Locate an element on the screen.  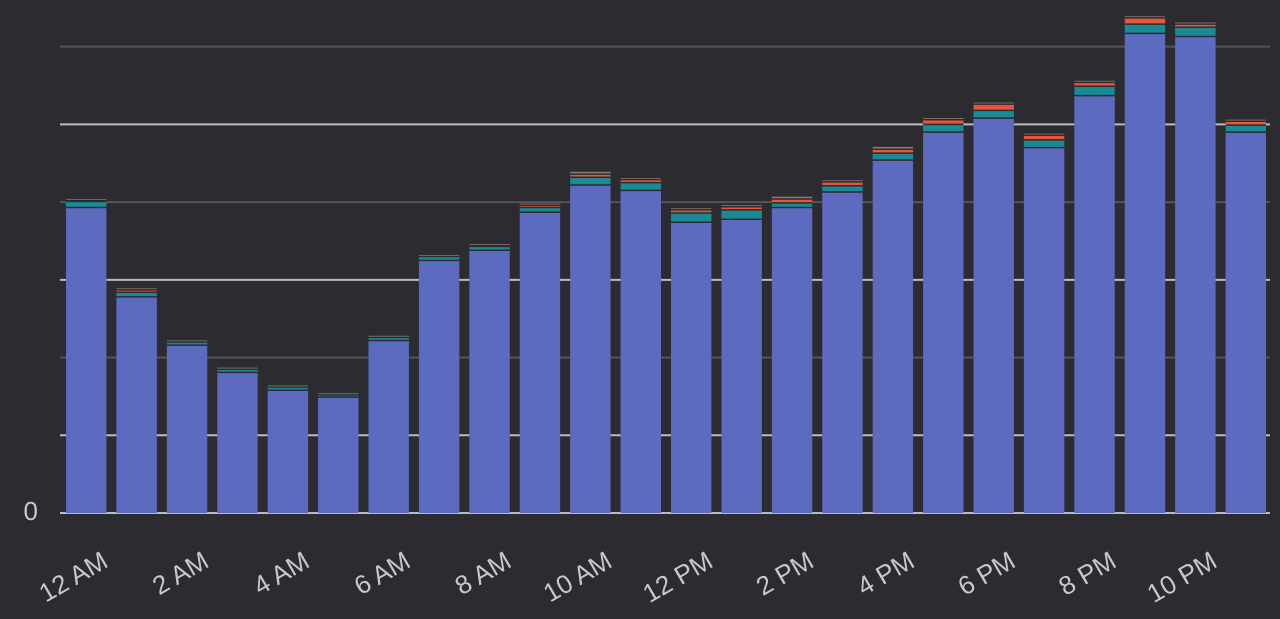
x-tick-label: 2 PM is located at coordinates (785, 573).